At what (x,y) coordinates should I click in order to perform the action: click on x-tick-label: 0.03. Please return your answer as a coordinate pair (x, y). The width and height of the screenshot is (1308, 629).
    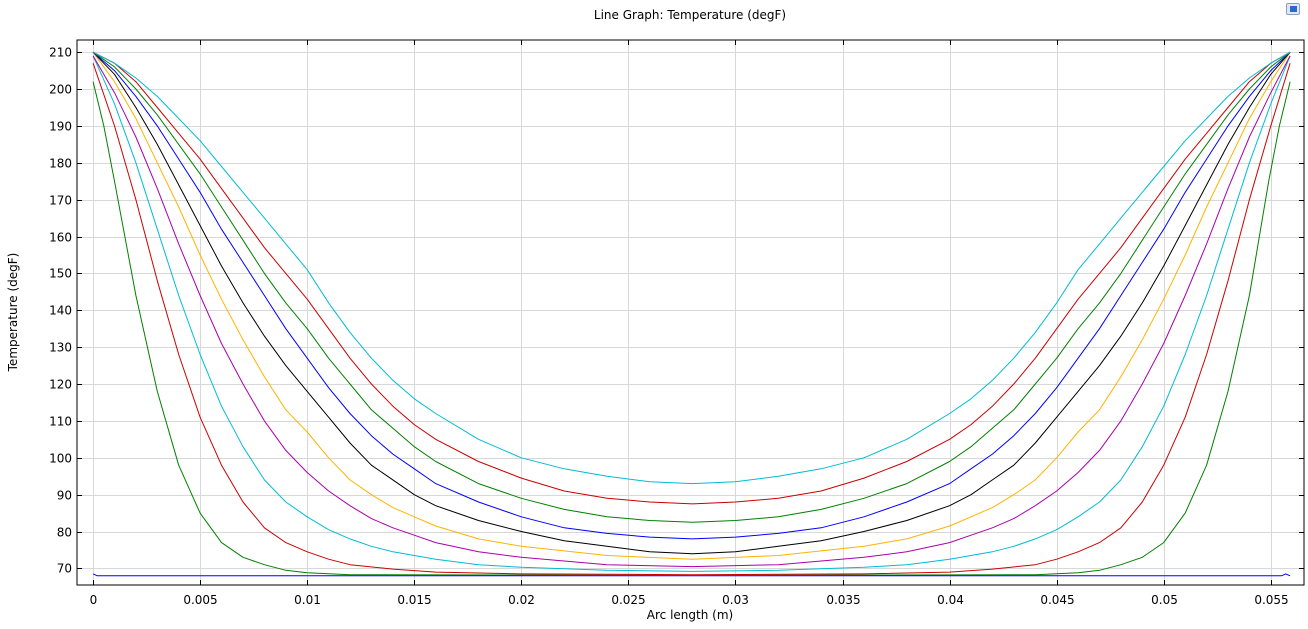
    Looking at the image, I should click on (735, 600).